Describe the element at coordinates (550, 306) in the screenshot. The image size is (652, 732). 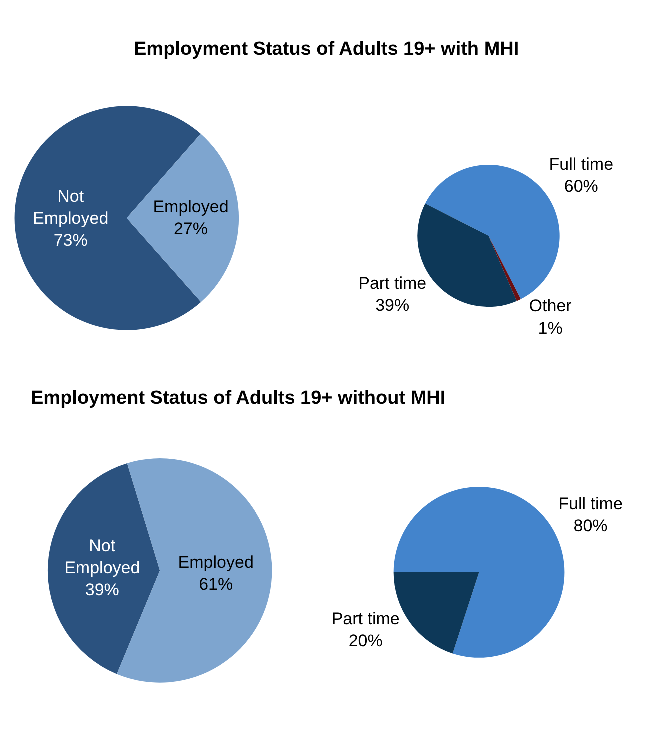
I see `slice-label: Other` at that location.